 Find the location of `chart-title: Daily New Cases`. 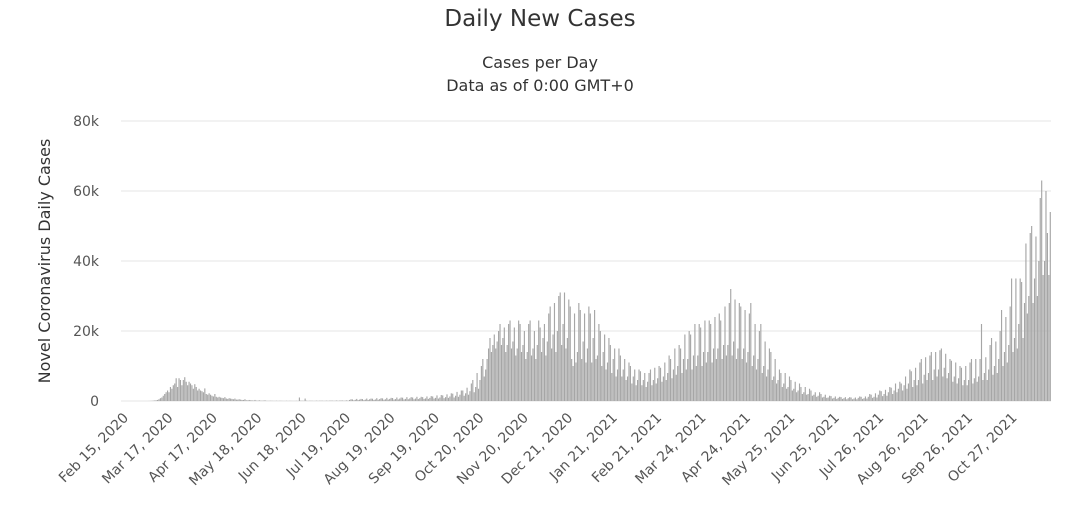

chart-title: Daily New Cases is located at coordinates (539, 19).